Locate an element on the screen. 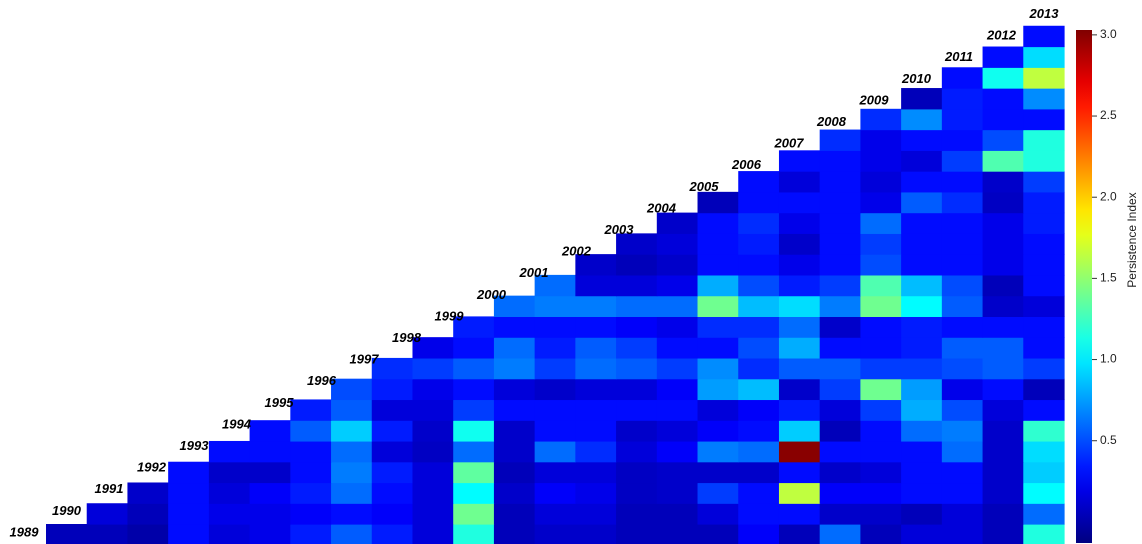 The width and height of the screenshot is (1142, 544). year-label: 1990 is located at coordinates (67, 510).